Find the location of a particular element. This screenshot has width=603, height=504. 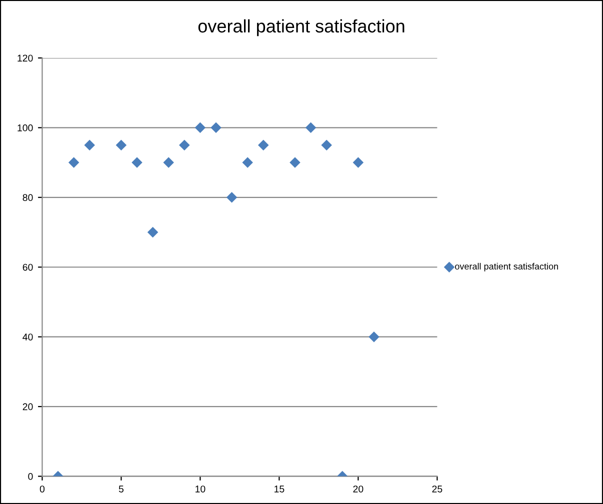

y-tick-label: 0 is located at coordinates (30, 476).